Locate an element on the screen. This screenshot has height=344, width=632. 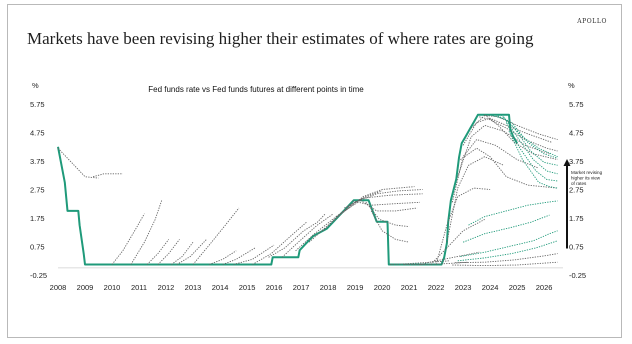
x-tick-label: 2013 is located at coordinates (193, 287).